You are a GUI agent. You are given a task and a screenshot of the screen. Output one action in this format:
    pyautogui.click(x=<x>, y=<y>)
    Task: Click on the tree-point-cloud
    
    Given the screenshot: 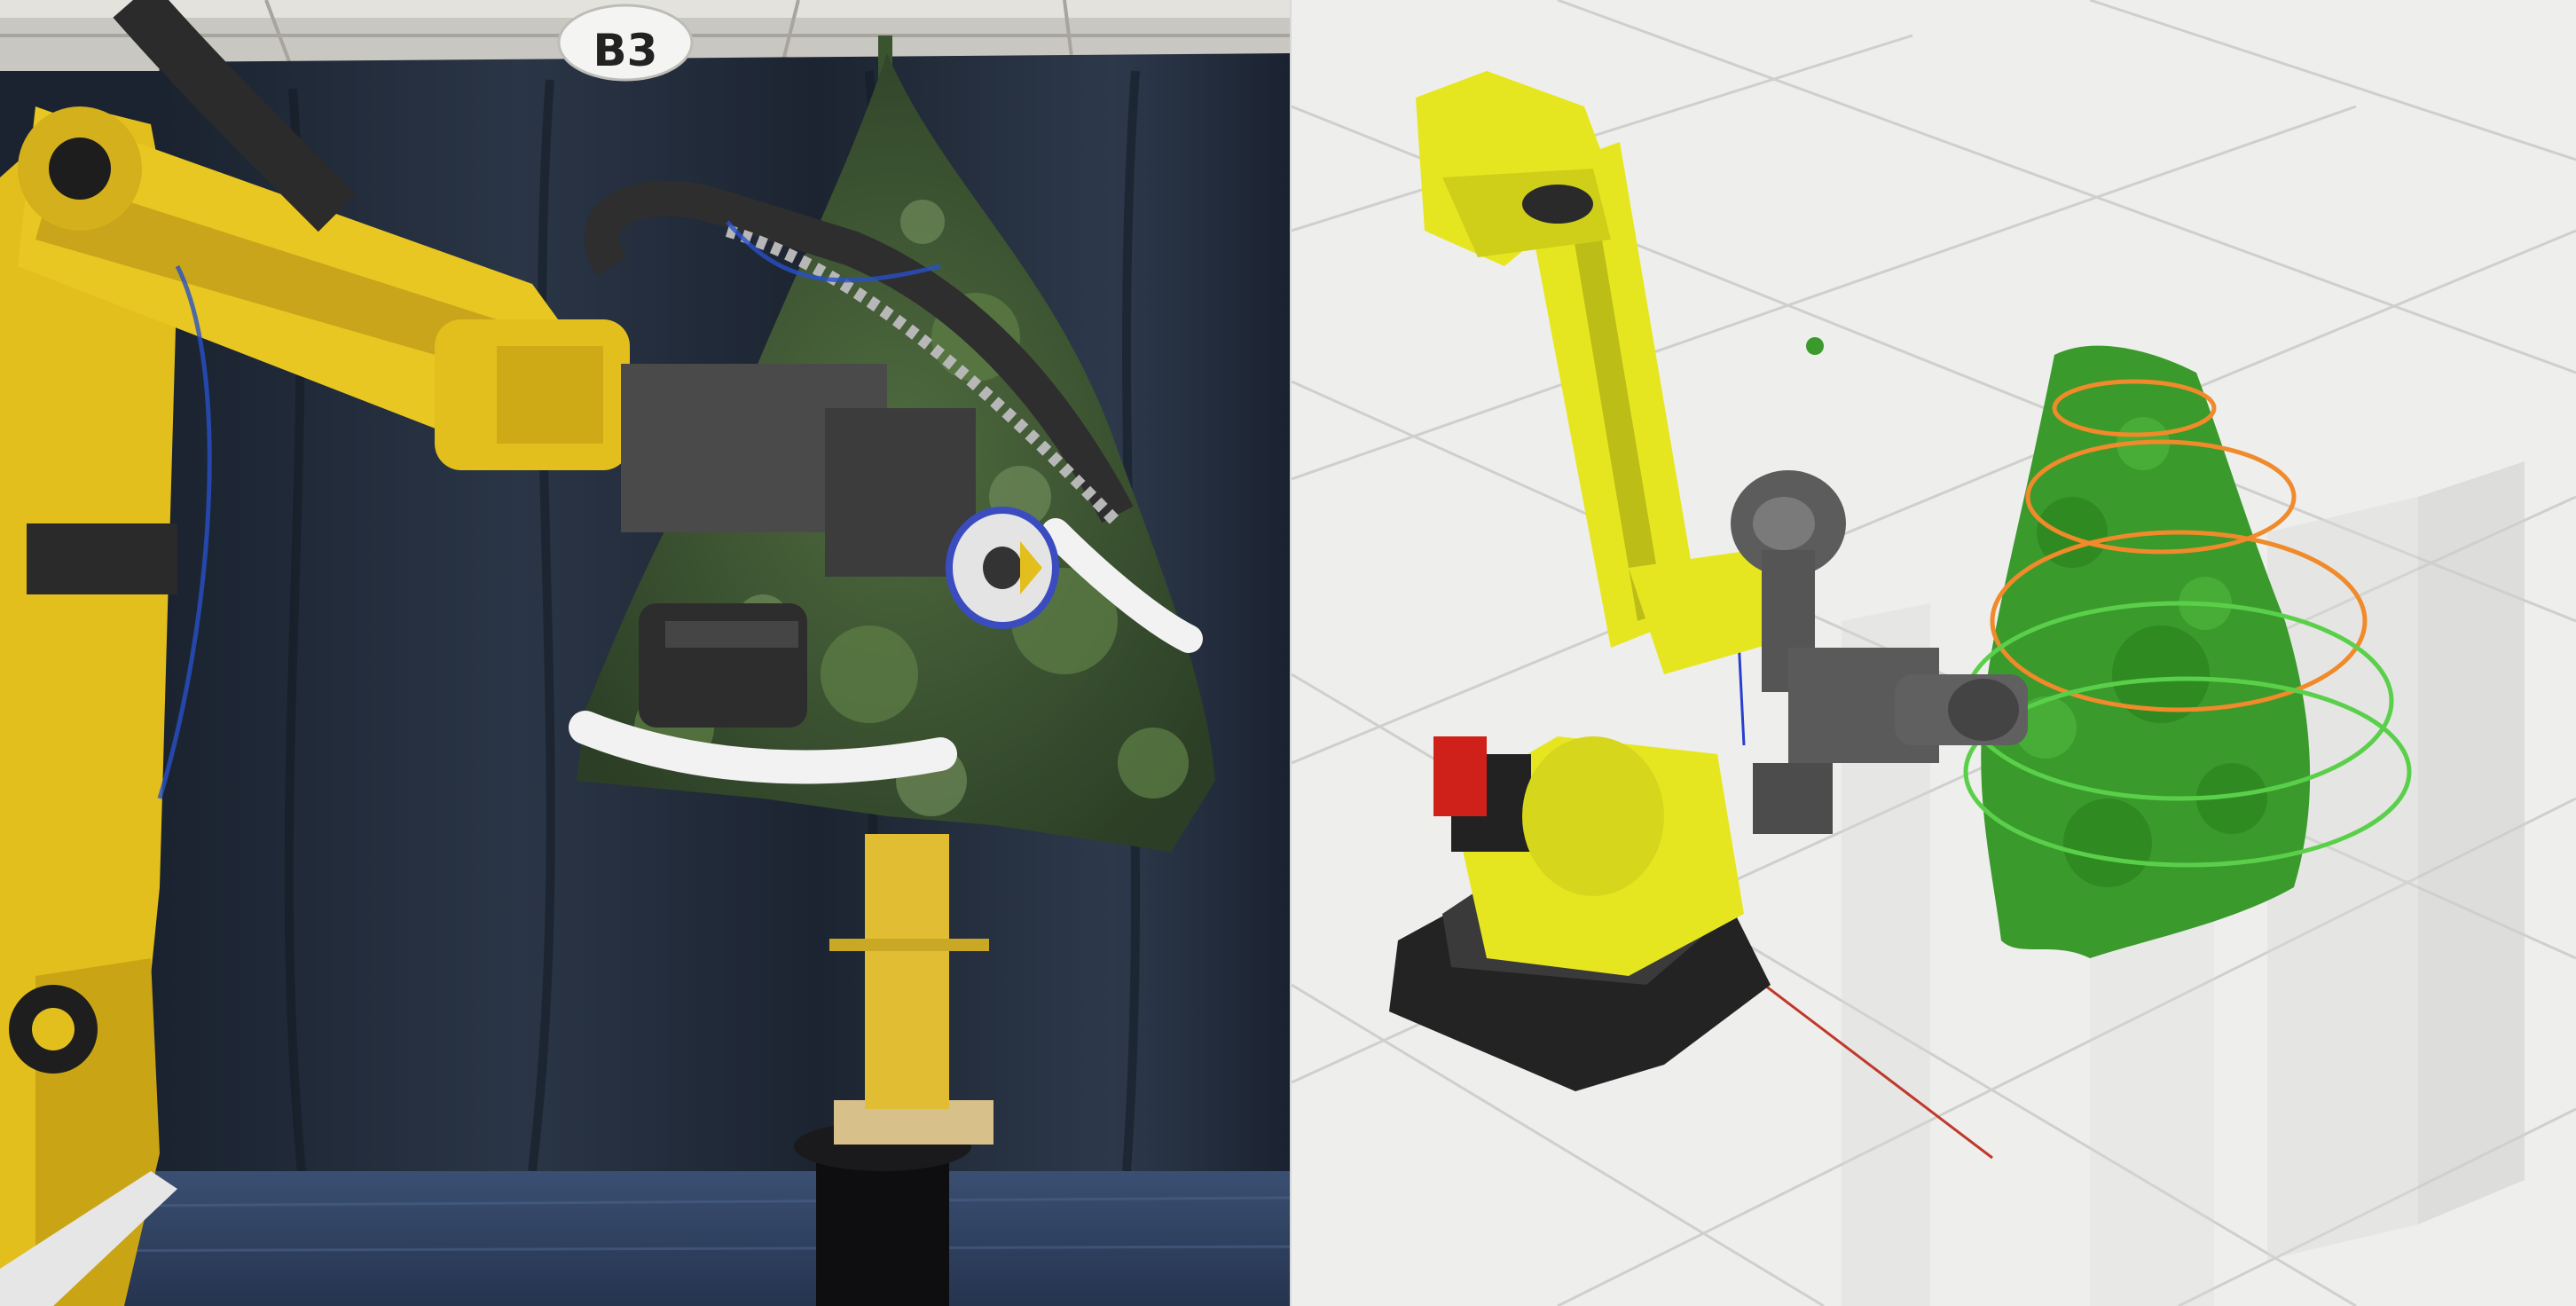 What is the action you would take?
    pyautogui.click(x=2058, y=647)
    